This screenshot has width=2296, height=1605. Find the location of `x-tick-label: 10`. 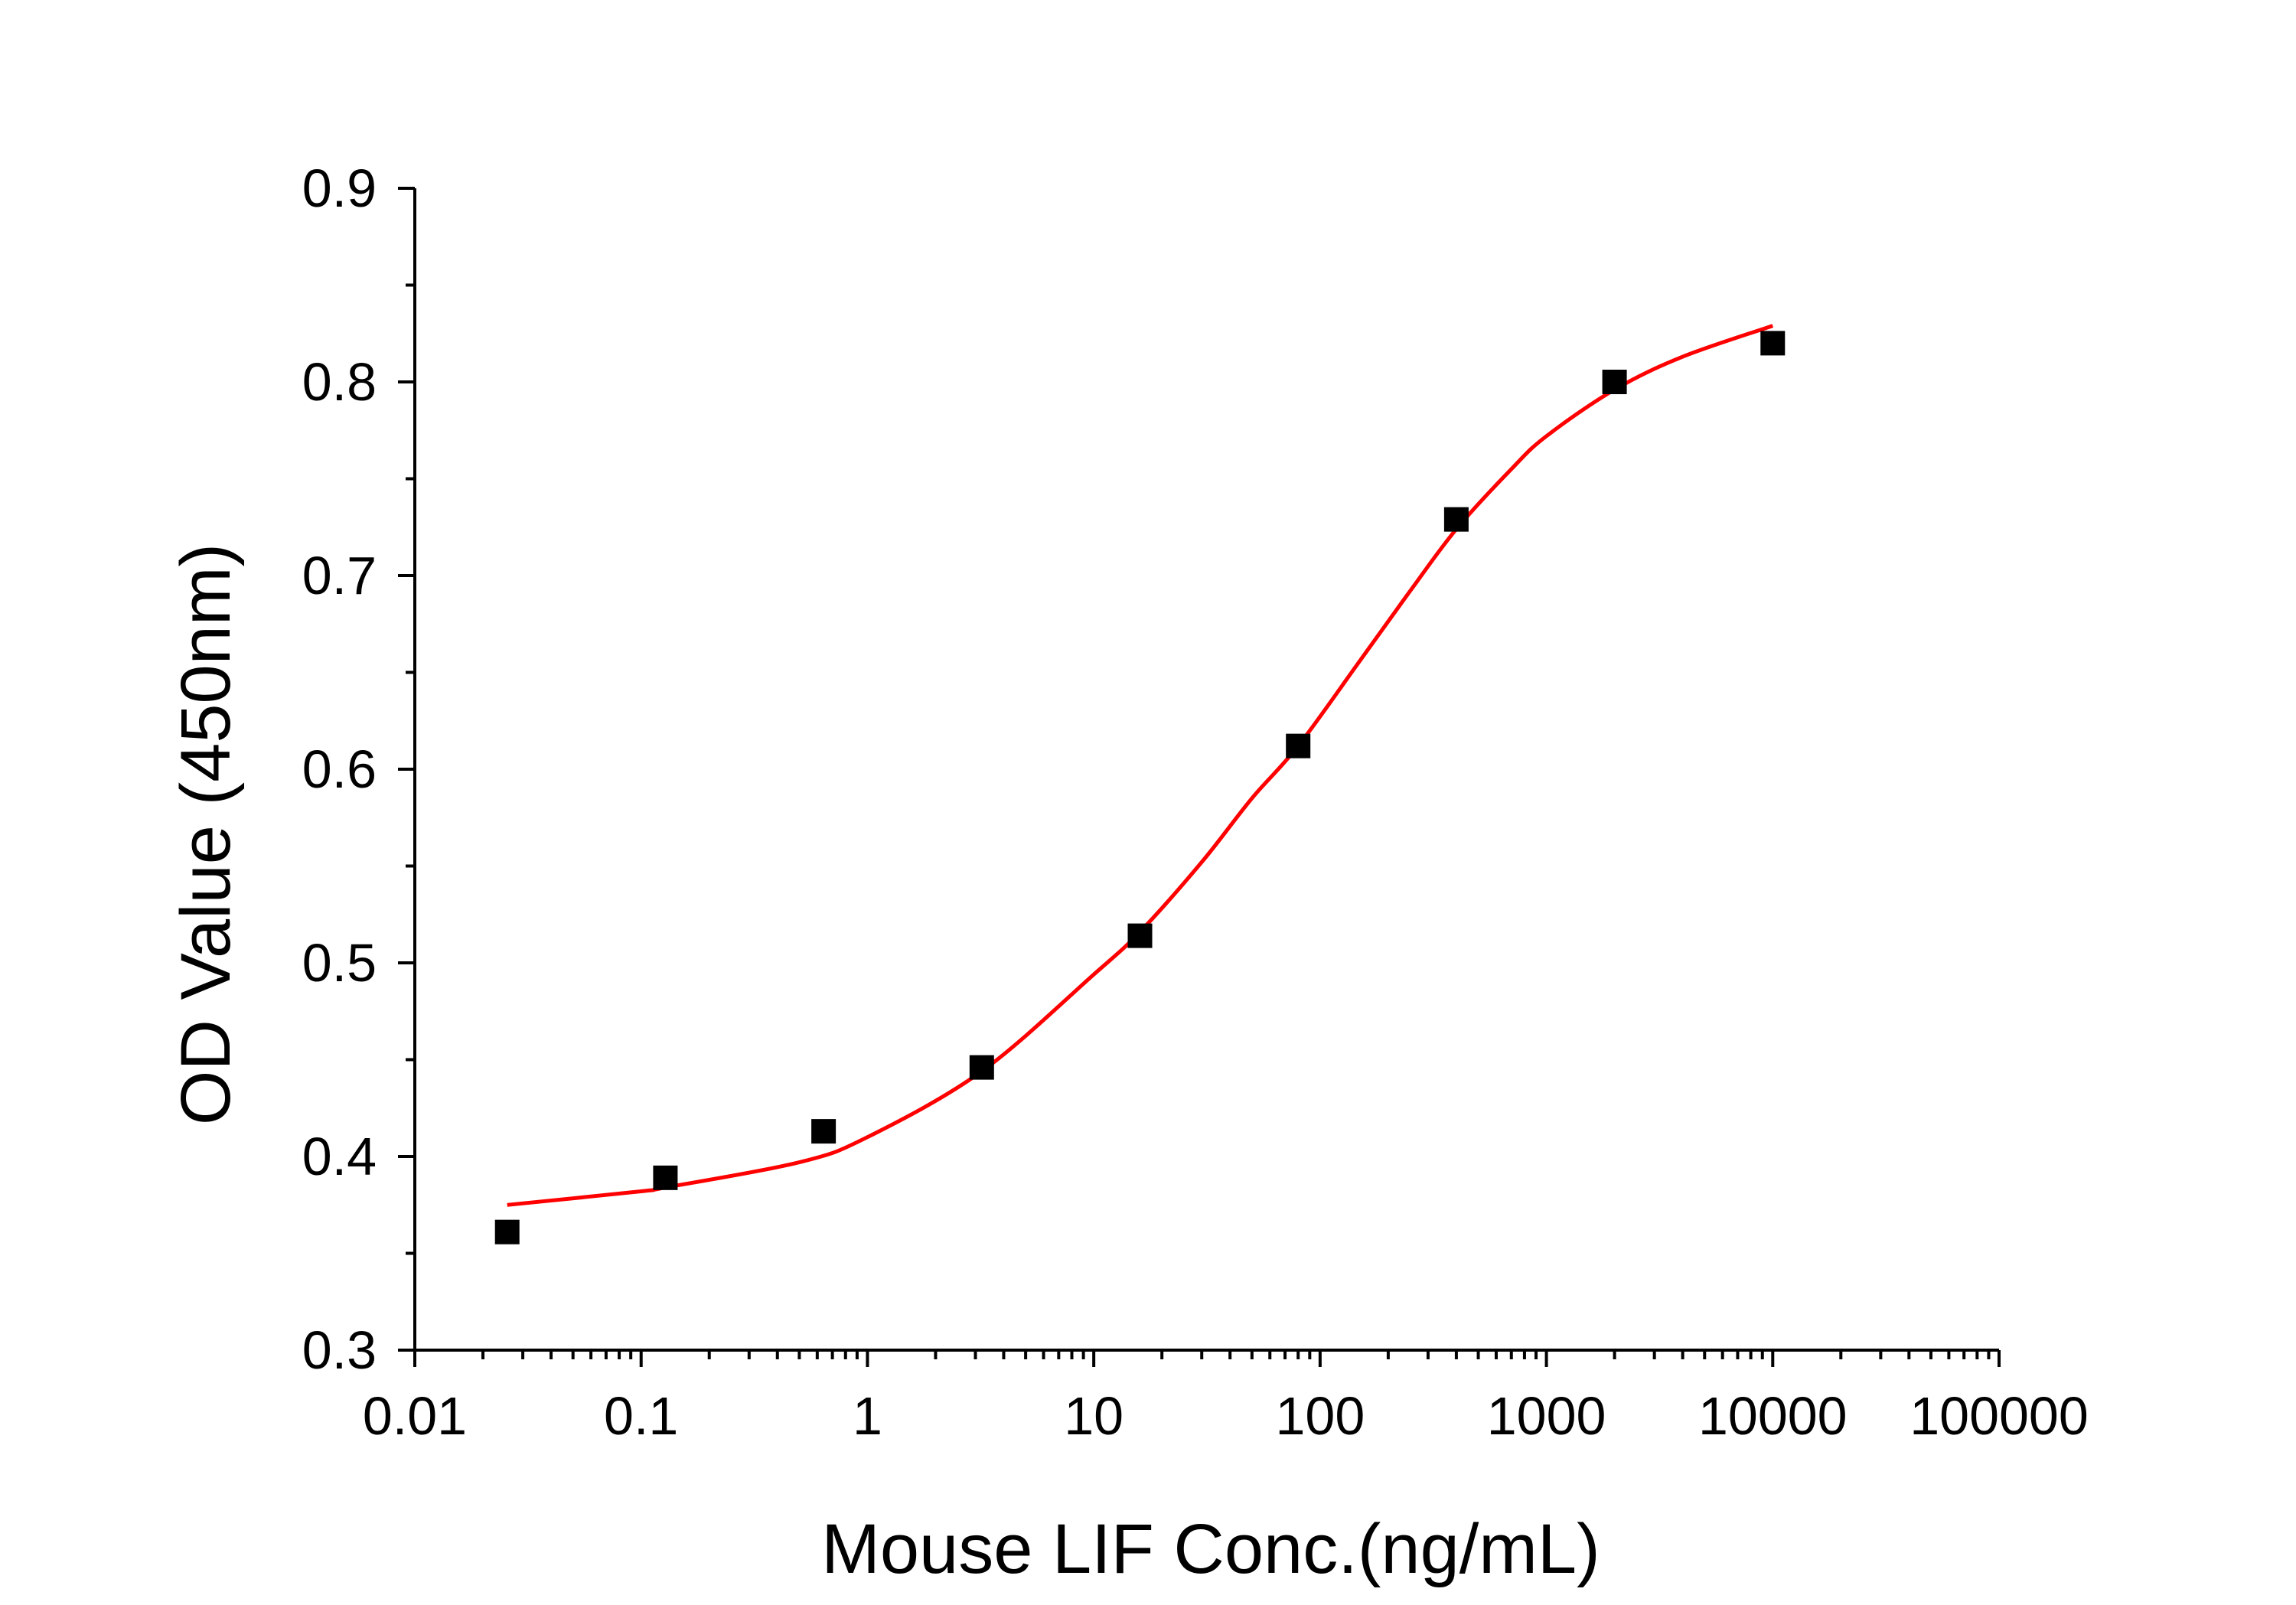

x-tick-label: 10 is located at coordinates (1094, 1416).